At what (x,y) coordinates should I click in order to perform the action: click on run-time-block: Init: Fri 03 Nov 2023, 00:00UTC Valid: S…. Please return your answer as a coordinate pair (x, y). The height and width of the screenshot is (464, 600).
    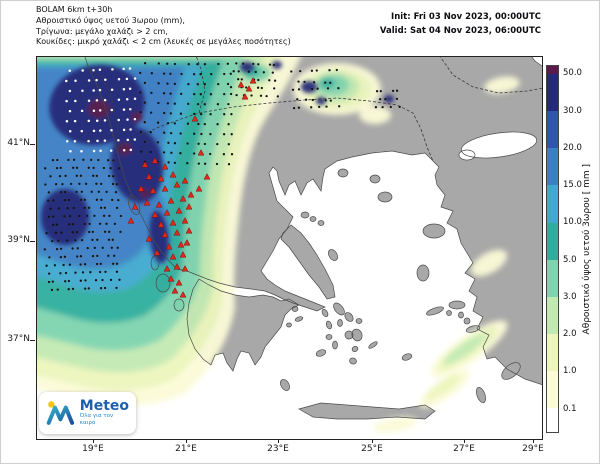
    Looking at the image, I should click on (460, 24).